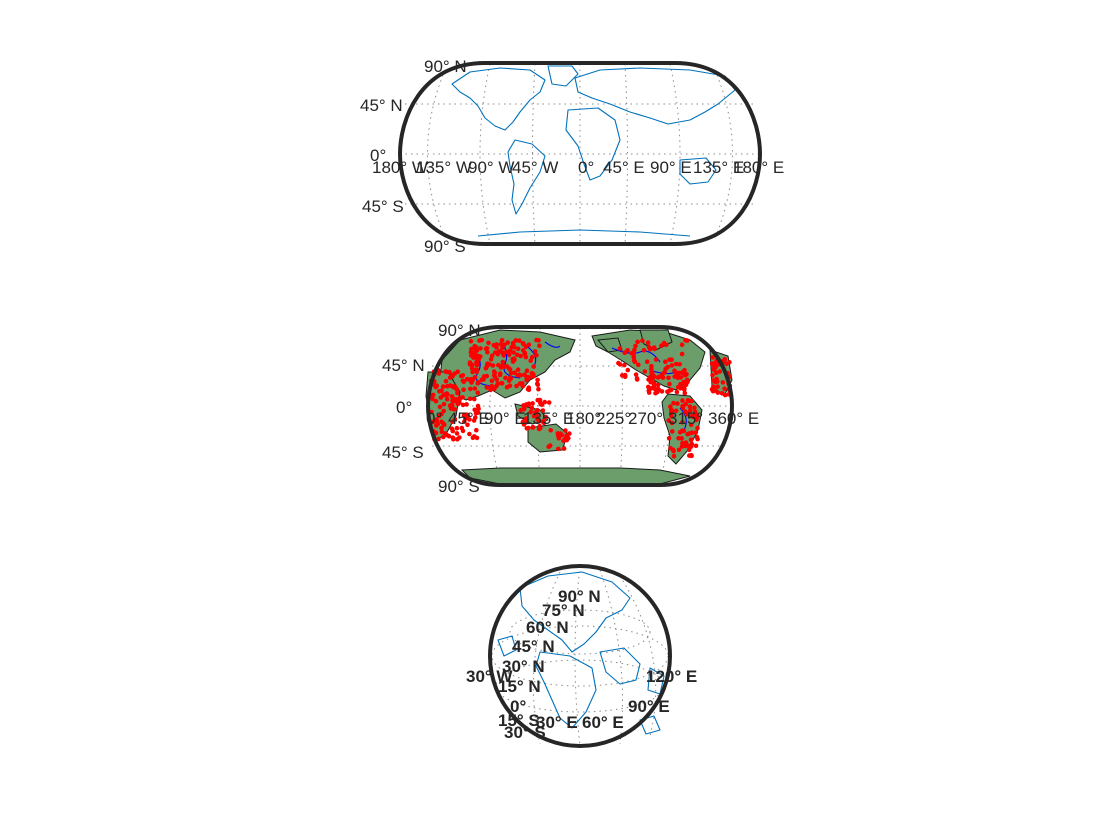  What do you see at coordinates (563, 610) in the screenshot?
I see `lat-label: 75° N` at bounding box center [563, 610].